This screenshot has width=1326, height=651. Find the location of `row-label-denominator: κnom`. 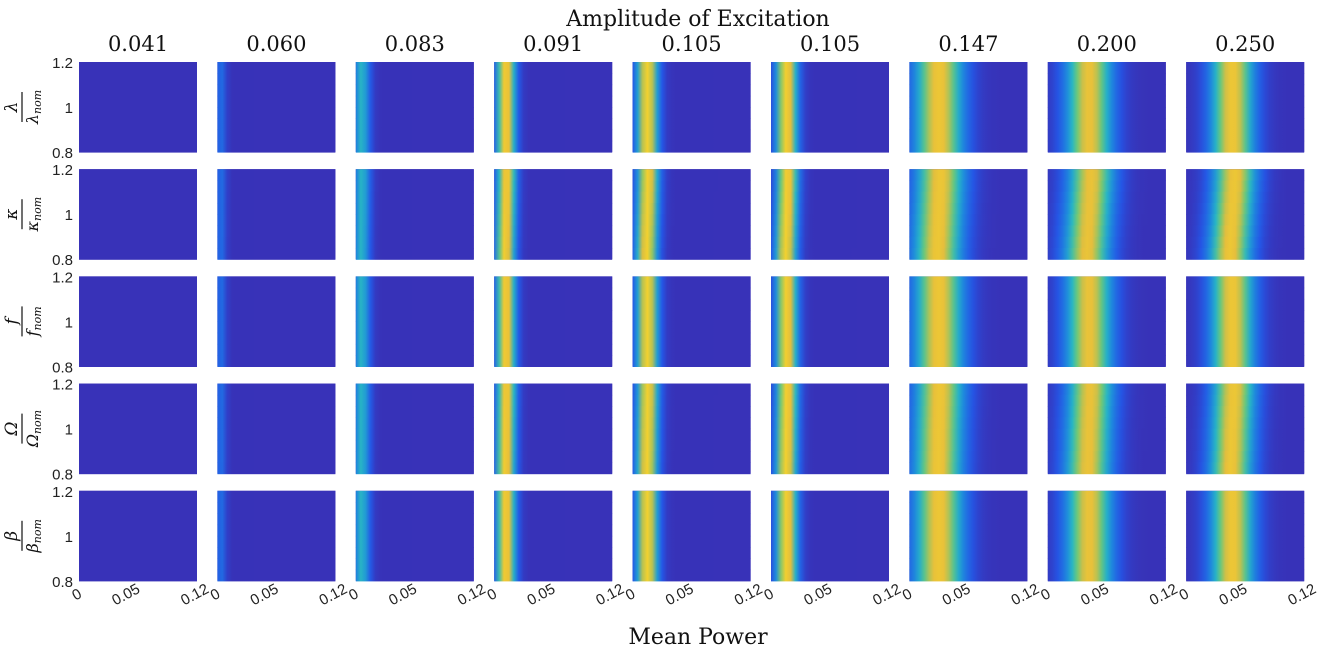

row-label-denominator: κnom is located at coordinates (33, 215).